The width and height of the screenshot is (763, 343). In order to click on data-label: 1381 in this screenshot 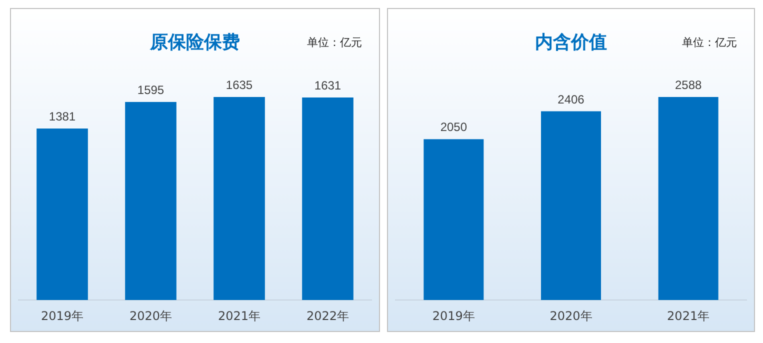, I will do `click(62, 117)`.